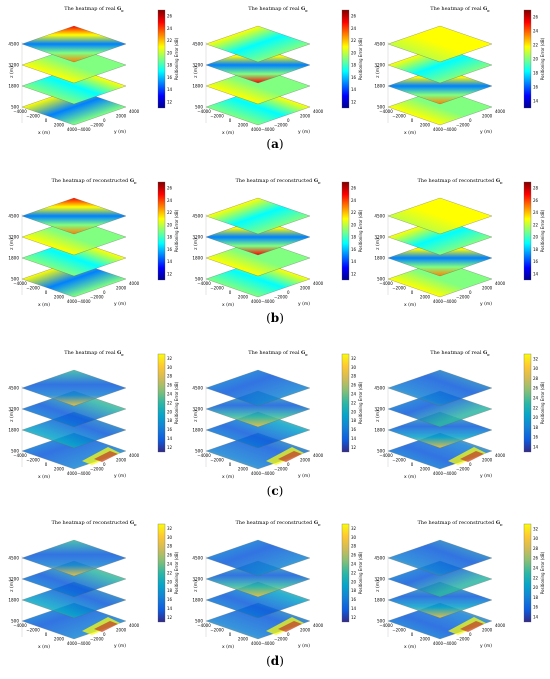 This screenshot has width=550, height=679. Describe the element at coordinates (275, 491) in the screenshot. I see `row-caption-3: (c)` at that location.